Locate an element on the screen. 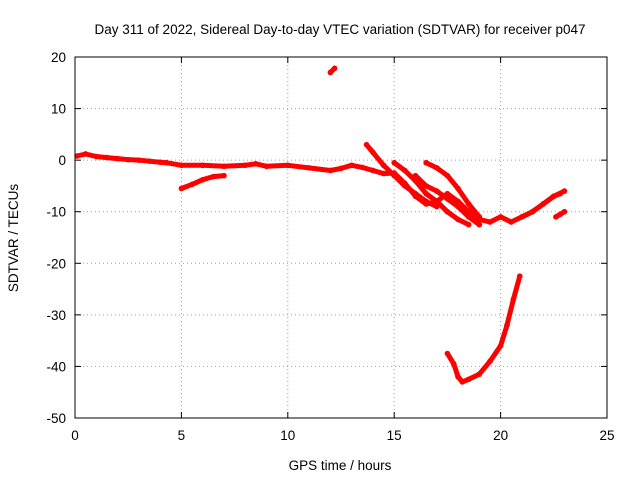 The height and width of the screenshot is (480, 640). x-axis-label: GPS time / hours is located at coordinates (340, 465).